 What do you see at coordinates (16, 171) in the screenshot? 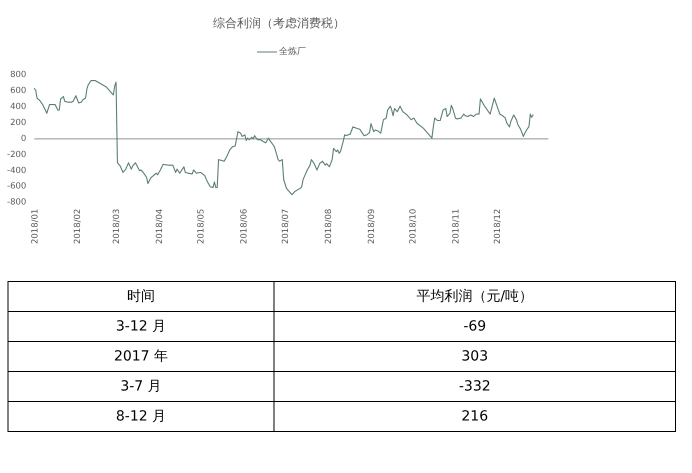
I see `y-tick-label: -400` at bounding box center [16, 171].